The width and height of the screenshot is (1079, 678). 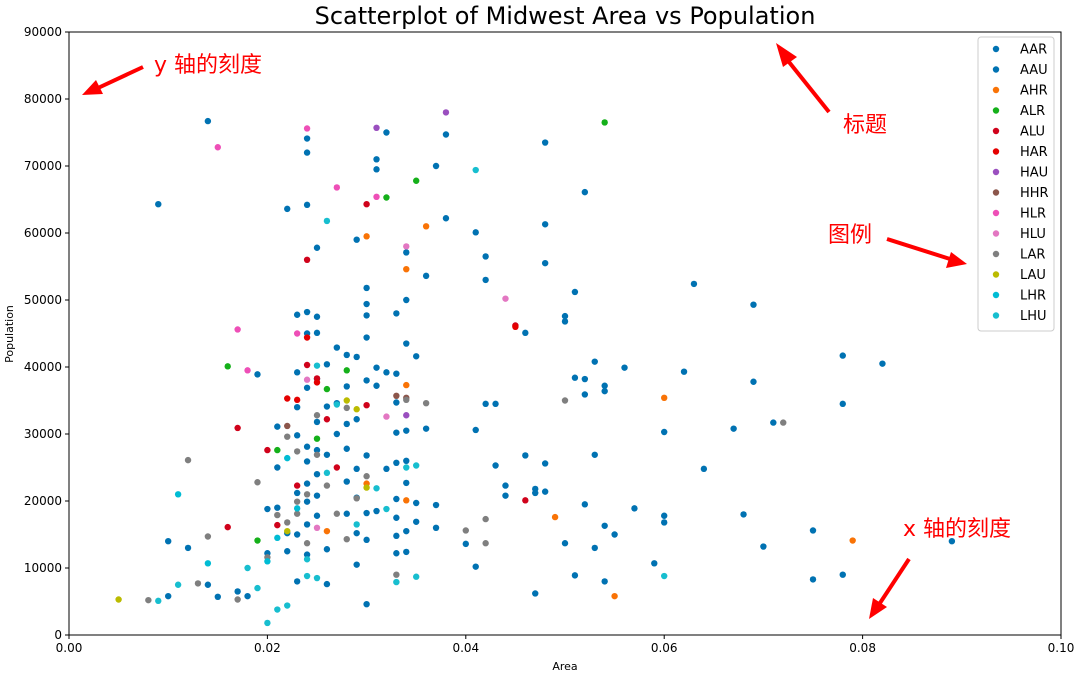 I want to click on annotation-x-ticks-text: x 轴的刻度, so click(x=957, y=529).